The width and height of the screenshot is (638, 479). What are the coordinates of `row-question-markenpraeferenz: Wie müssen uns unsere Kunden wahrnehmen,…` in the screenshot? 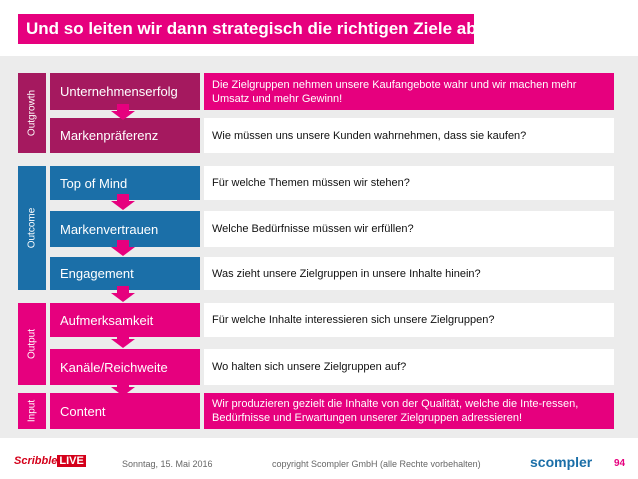 It's located at (409, 135).